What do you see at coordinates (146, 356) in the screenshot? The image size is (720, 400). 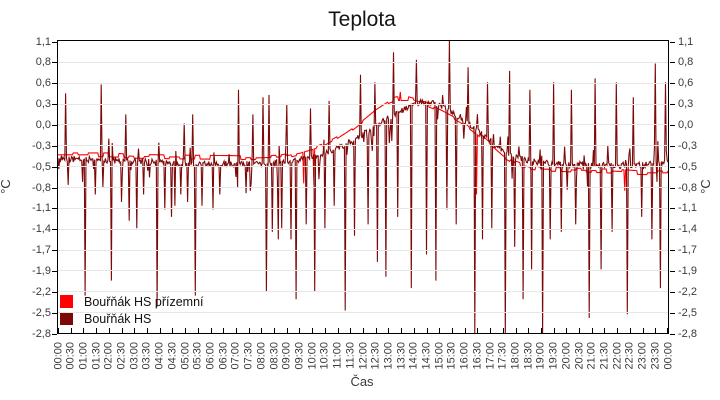 I see `x-tick-label: 03:30` at bounding box center [146, 356].